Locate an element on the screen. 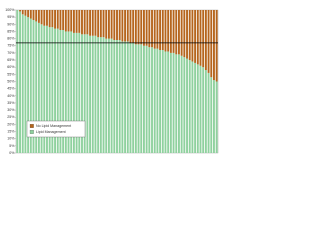 The height and width of the screenshot is (240, 320). y-tick-label: 45% is located at coordinates (11, 89).